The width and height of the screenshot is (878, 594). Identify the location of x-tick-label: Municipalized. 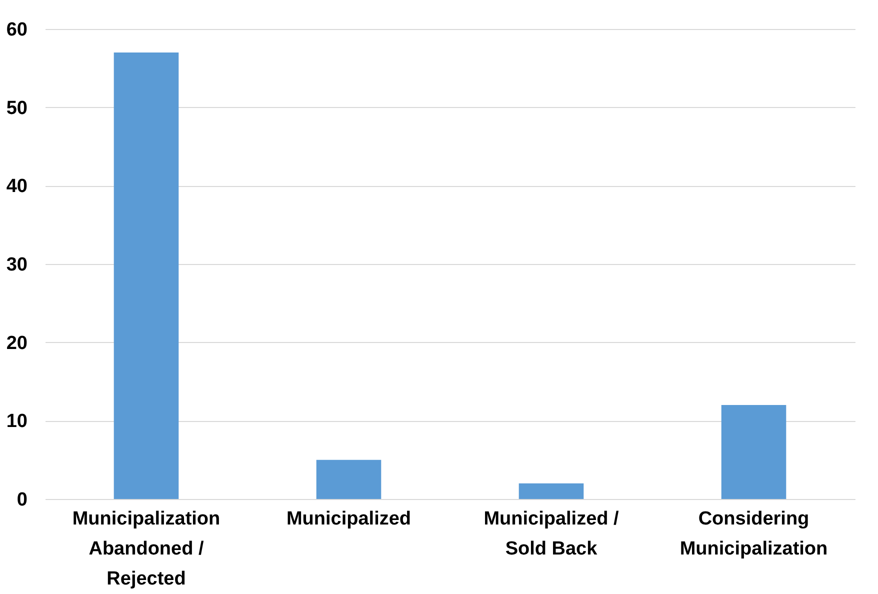
(349, 519).